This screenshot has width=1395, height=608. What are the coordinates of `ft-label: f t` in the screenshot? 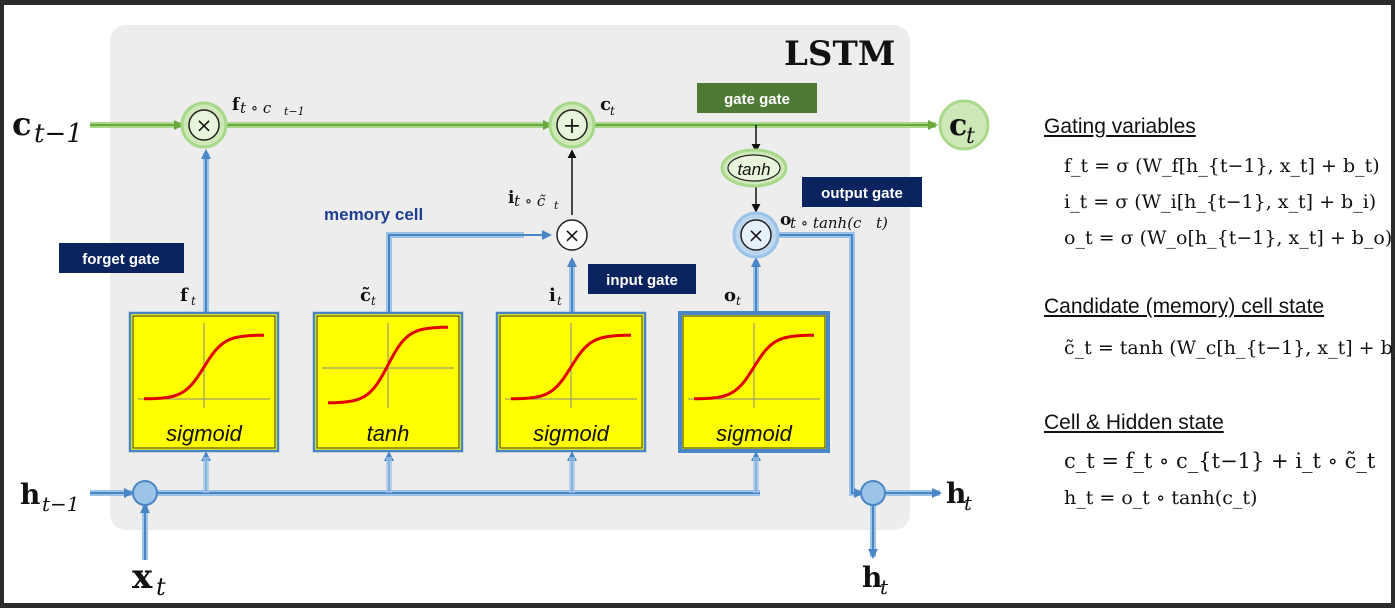 It's located at (188, 296).